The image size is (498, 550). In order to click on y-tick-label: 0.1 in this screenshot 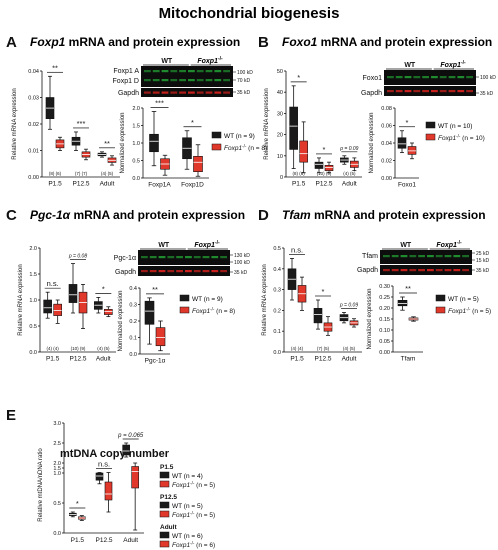, I will do `click(133, 339)`.